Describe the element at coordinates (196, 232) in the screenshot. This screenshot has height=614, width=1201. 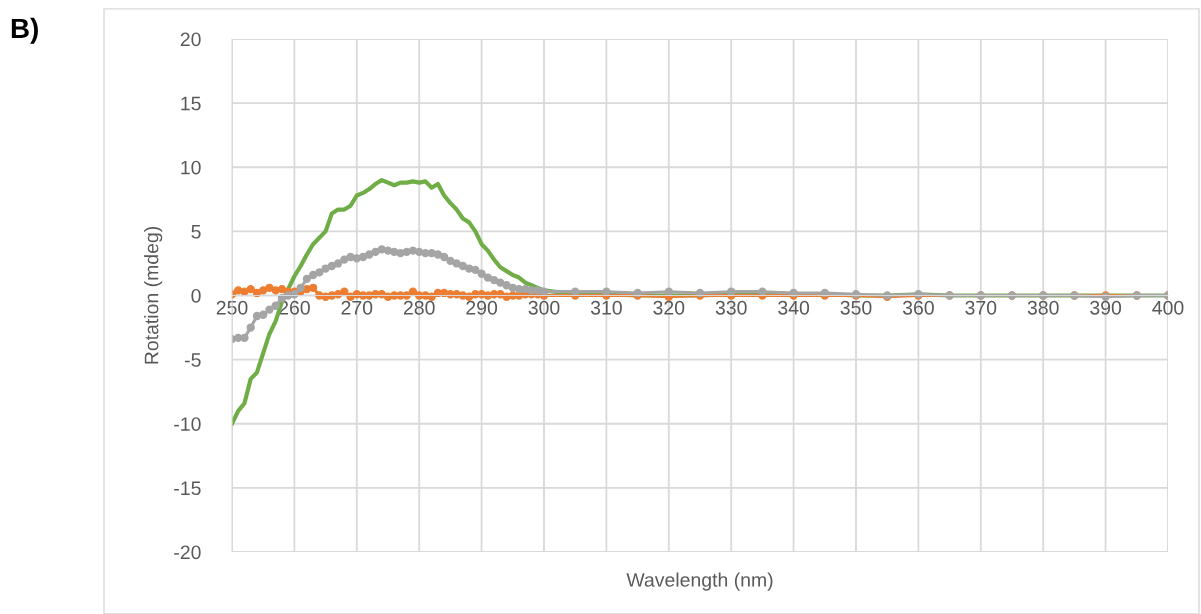
I see `y-tick-label: 5` at that location.